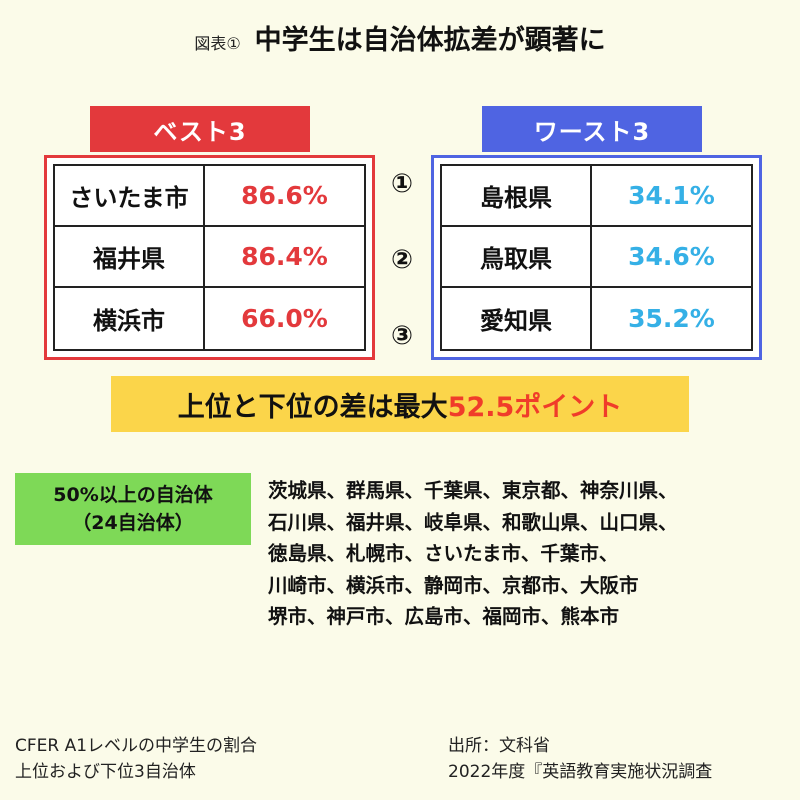 This screenshot has width=800, height=800. What do you see at coordinates (133, 523) in the screenshot?
I see `over50-count: （24自治体）` at bounding box center [133, 523].